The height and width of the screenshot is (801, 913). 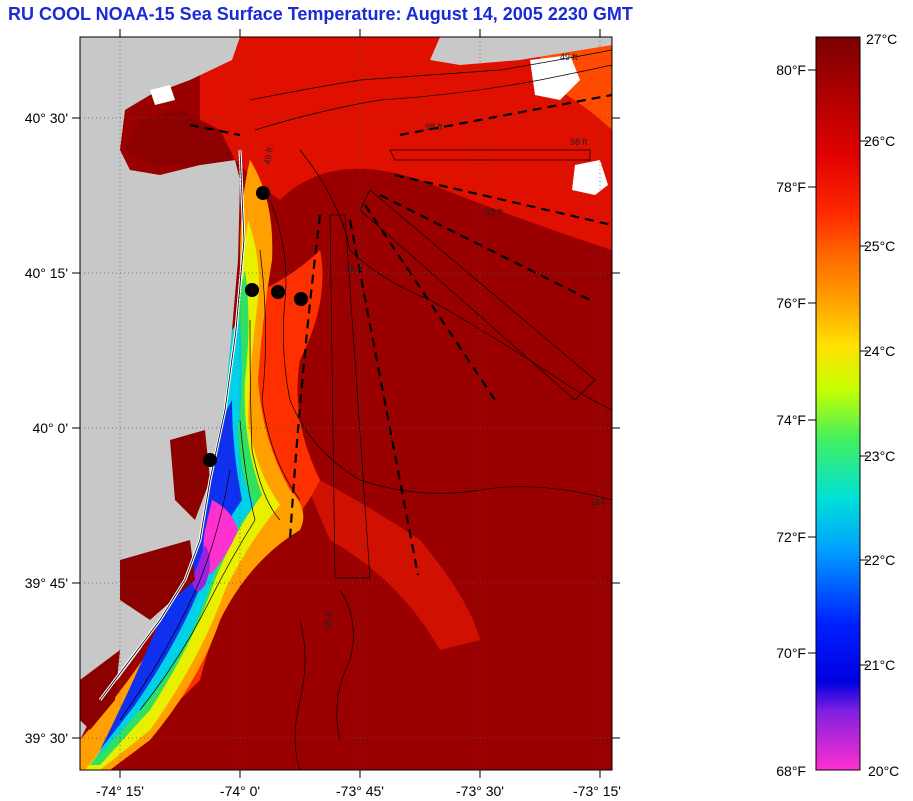 I want to click on lon-label: -73° 45', so click(x=360, y=791).